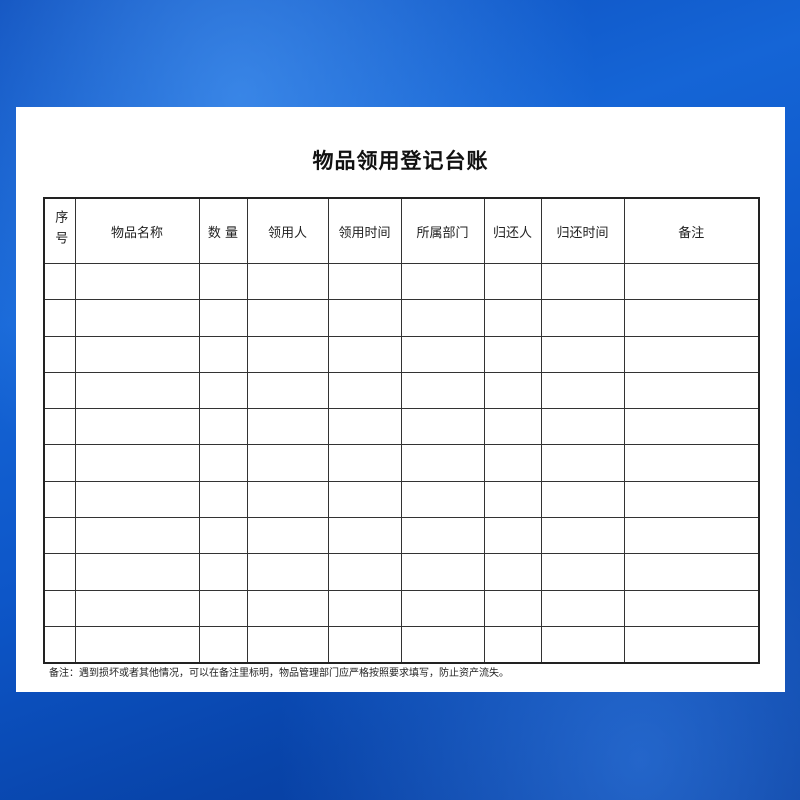 The width and height of the screenshot is (800, 800). What do you see at coordinates (582, 230) in the screenshot?
I see `header-cell: 归还时间` at bounding box center [582, 230].